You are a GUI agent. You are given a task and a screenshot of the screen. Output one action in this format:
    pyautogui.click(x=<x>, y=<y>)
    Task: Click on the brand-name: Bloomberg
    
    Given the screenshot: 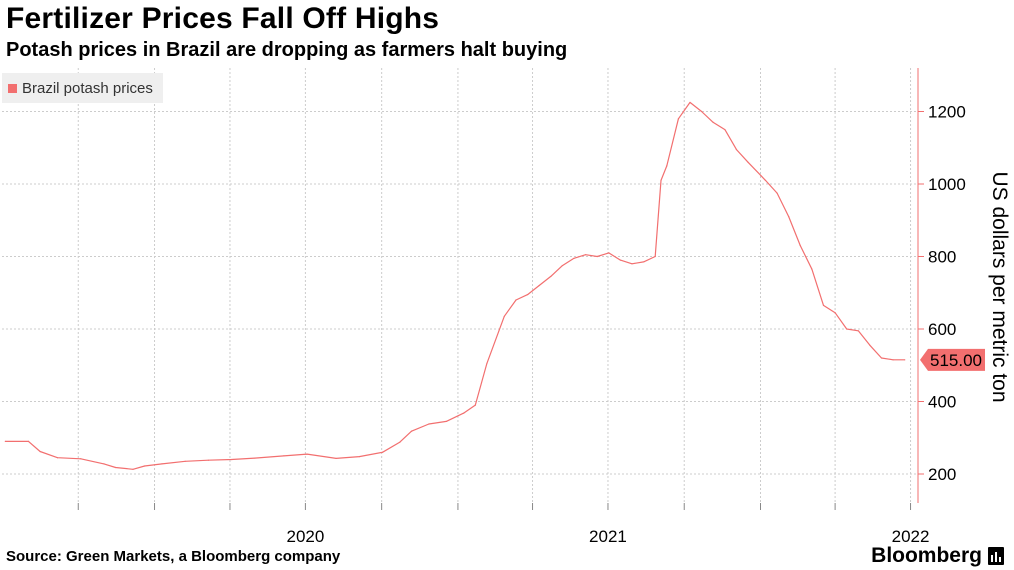 What is the action you would take?
    pyautogui.click(x=926, y=555)
    